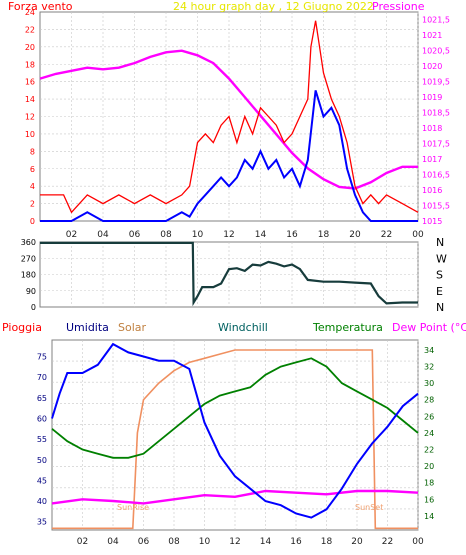 The image size is (466, 555). I want to click on pressure-tick-label: 1020, so click(432, 66).